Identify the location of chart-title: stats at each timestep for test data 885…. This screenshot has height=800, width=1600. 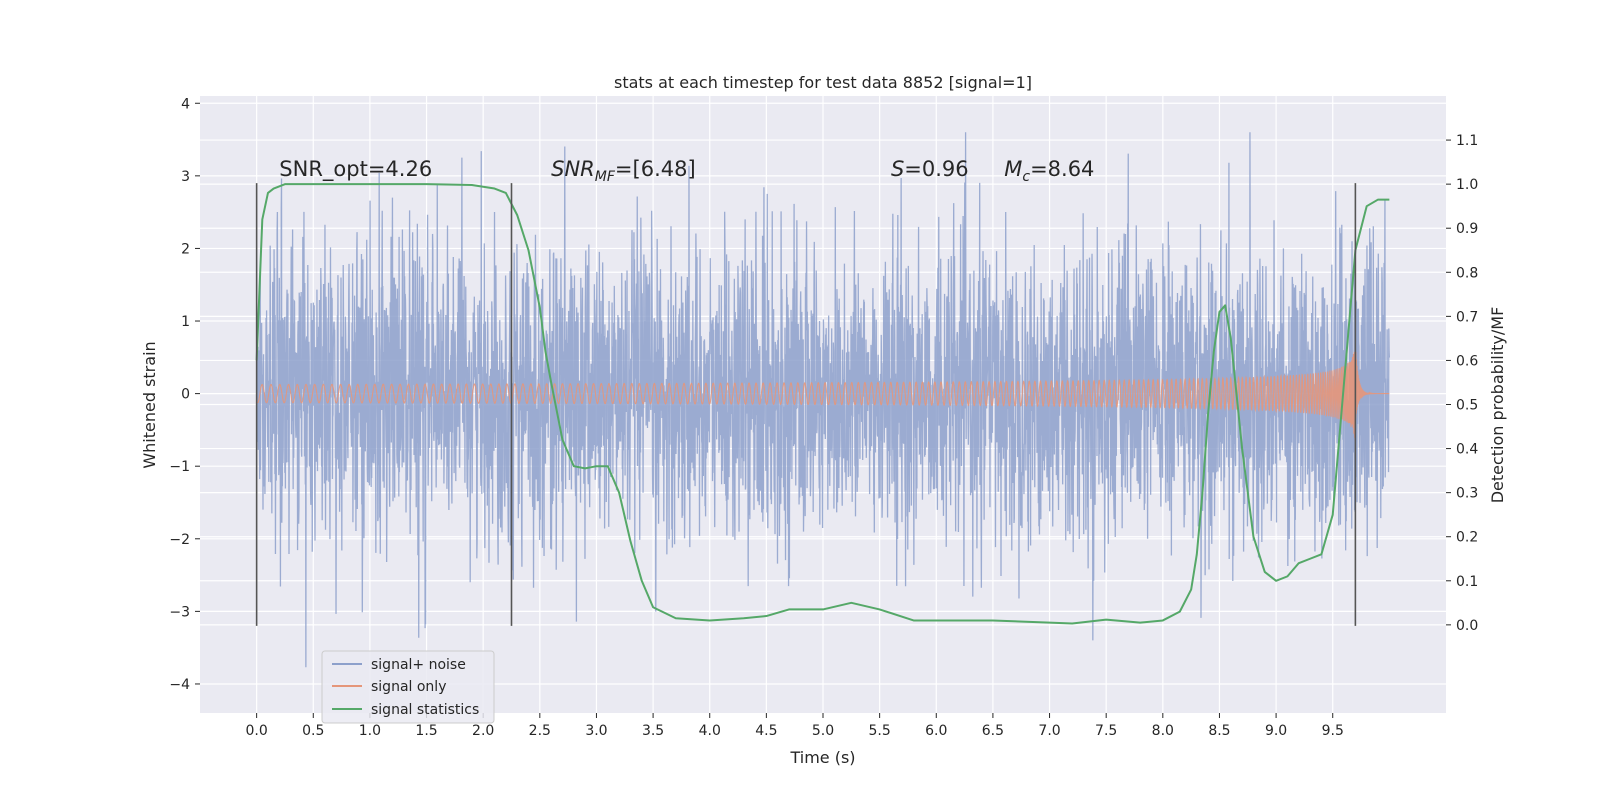
(823, 82).